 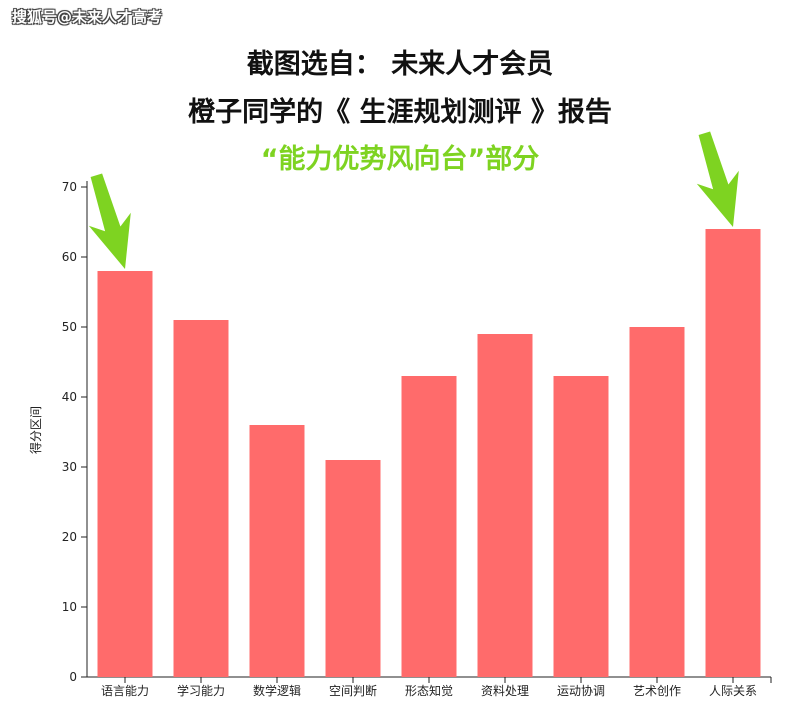 I want to click on watermark: 搜狐号@未来人才高考, so click(x=87, y=17).